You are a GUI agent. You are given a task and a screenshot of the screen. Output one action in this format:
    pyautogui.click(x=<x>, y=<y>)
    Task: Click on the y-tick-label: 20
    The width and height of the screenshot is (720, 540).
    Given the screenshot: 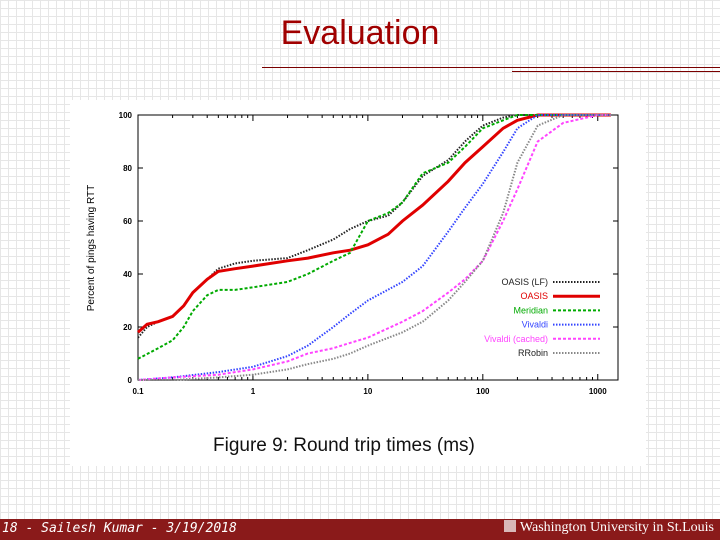 What is the action you would take?
    pyautogui.click(x=127, y=327)
    